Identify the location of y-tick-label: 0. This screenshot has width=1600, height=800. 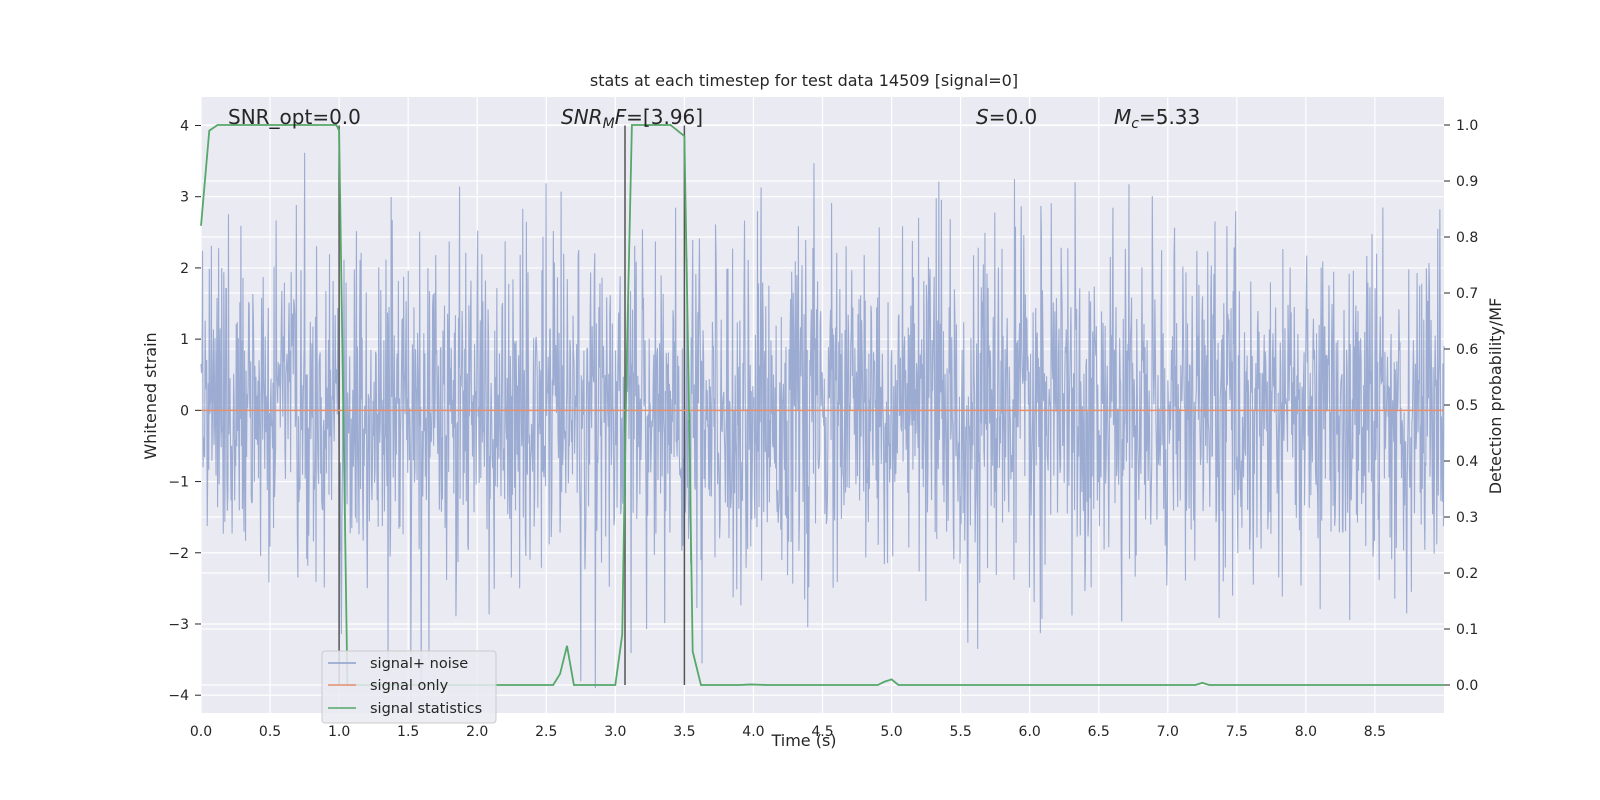
(184, 411).